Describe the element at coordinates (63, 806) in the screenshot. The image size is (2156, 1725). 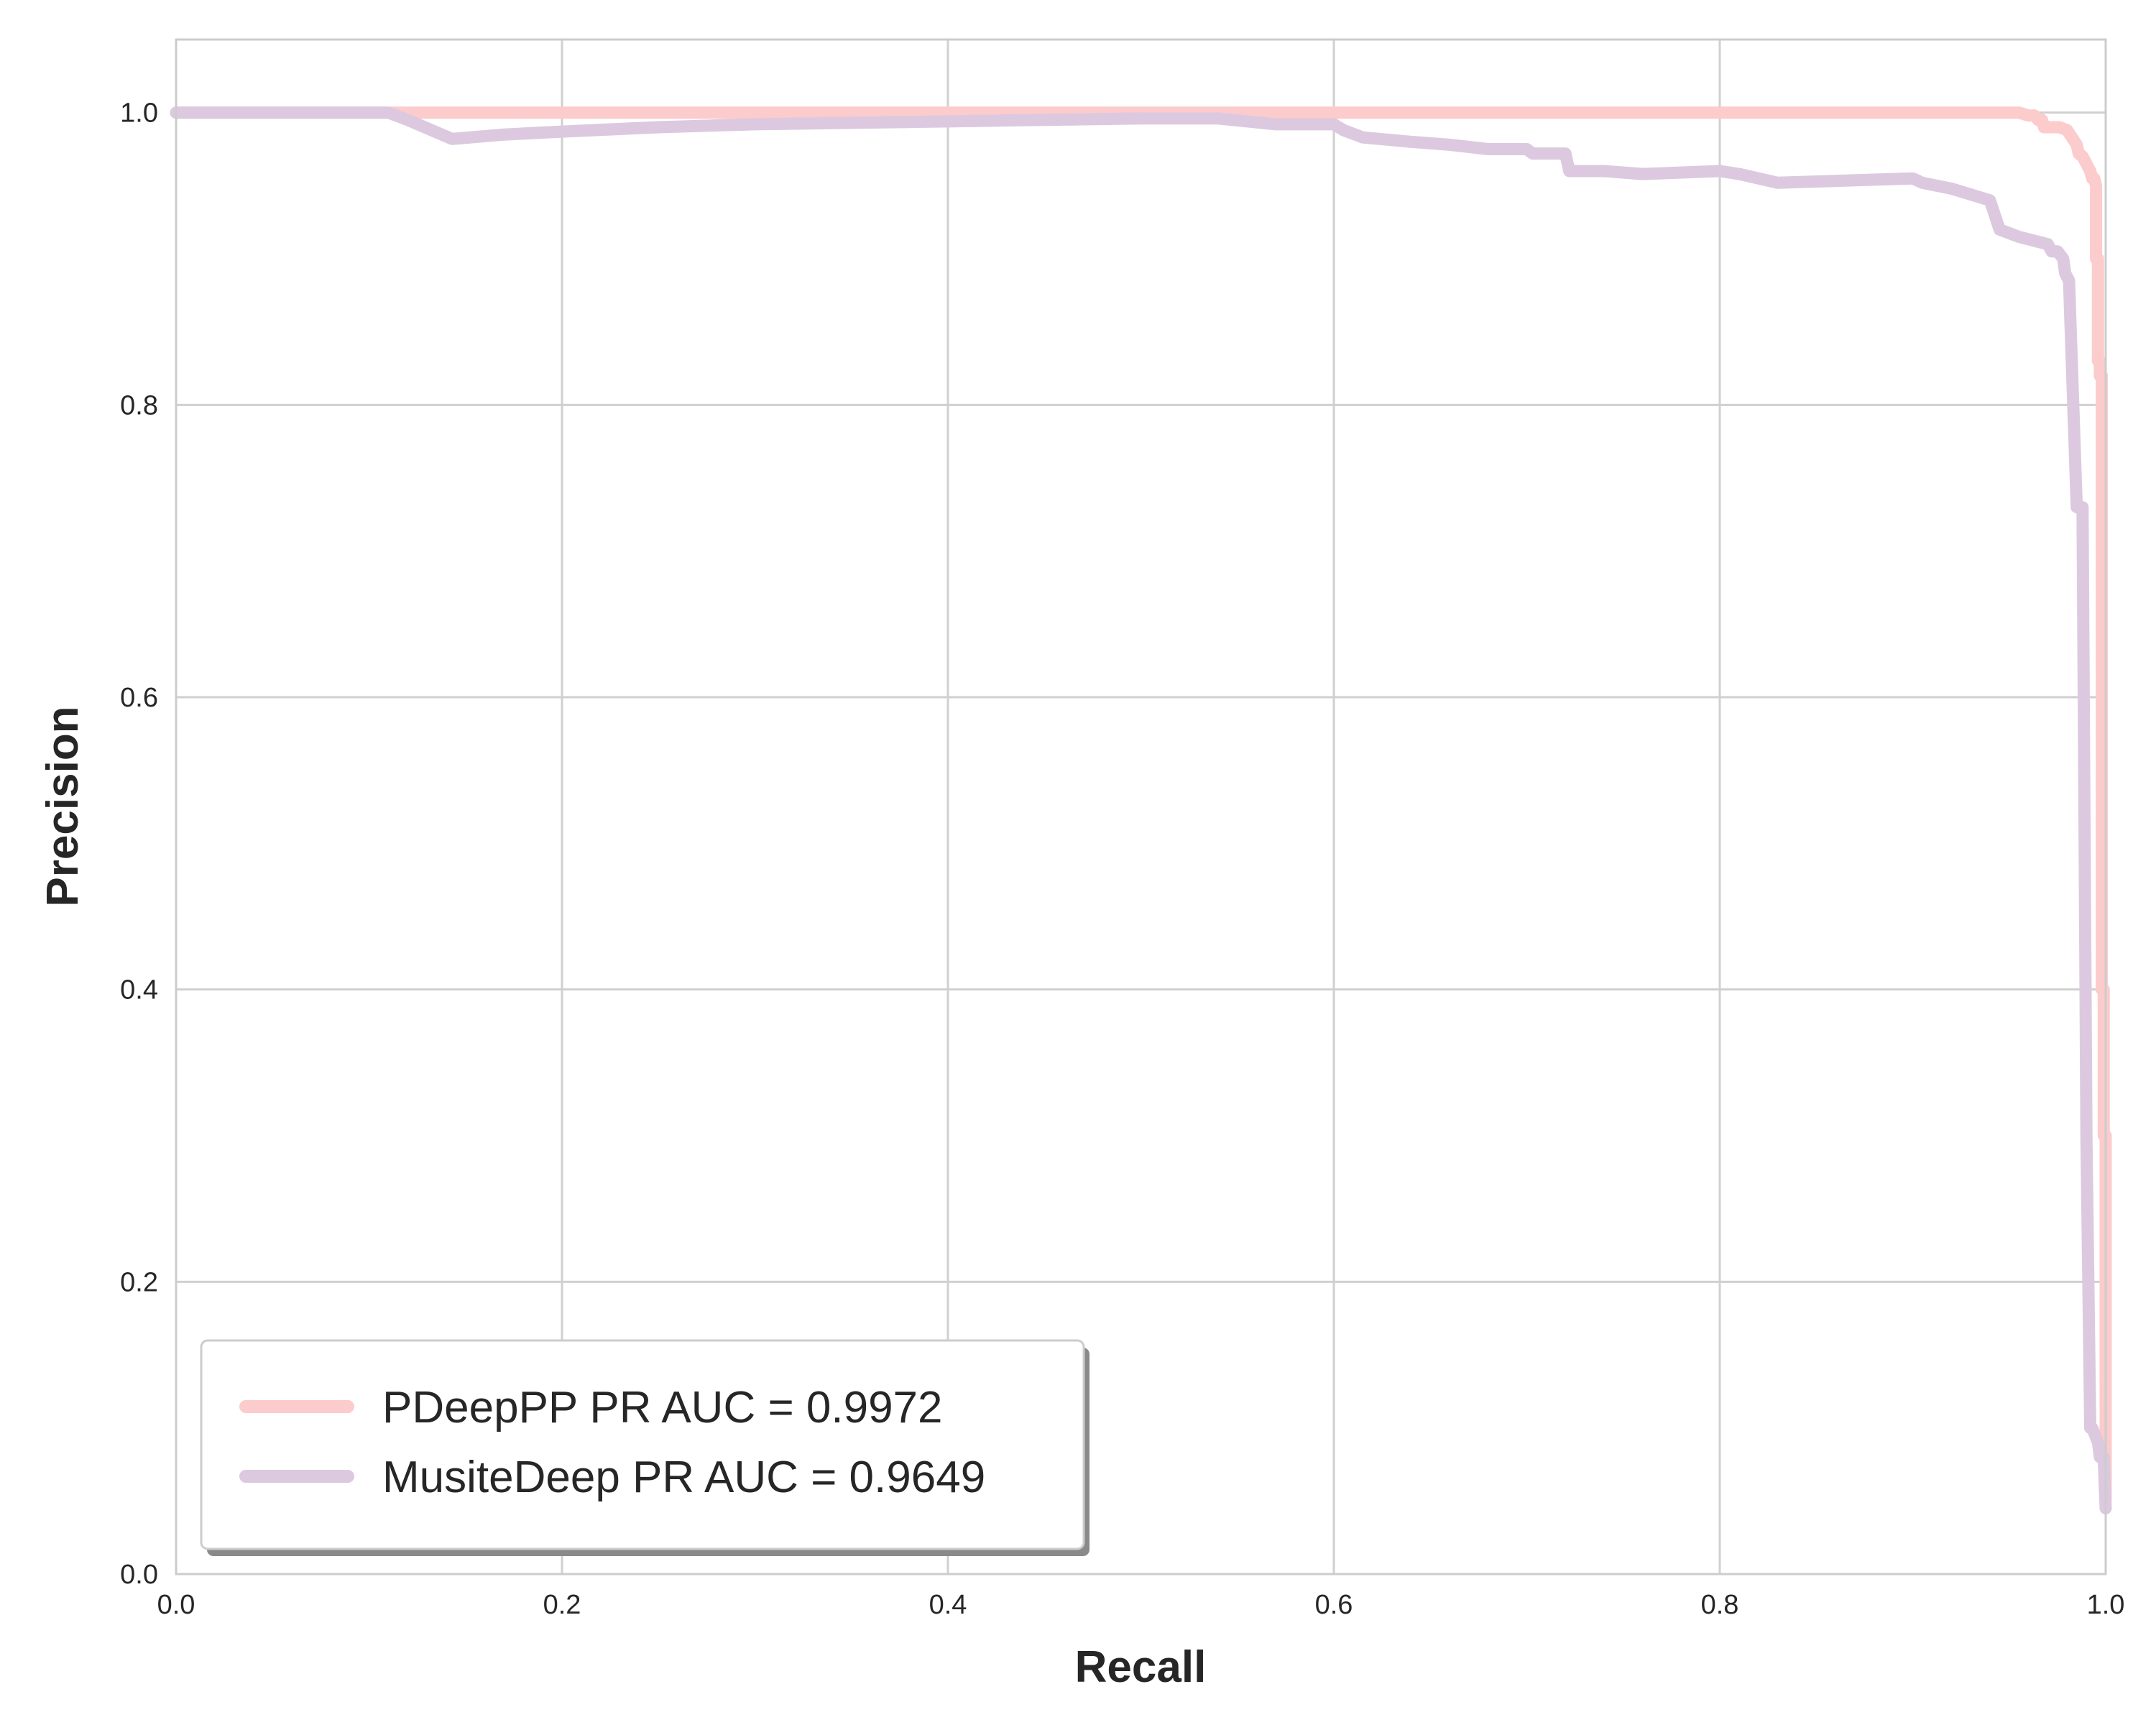
I see `y-axis-label: Precision` at that location.